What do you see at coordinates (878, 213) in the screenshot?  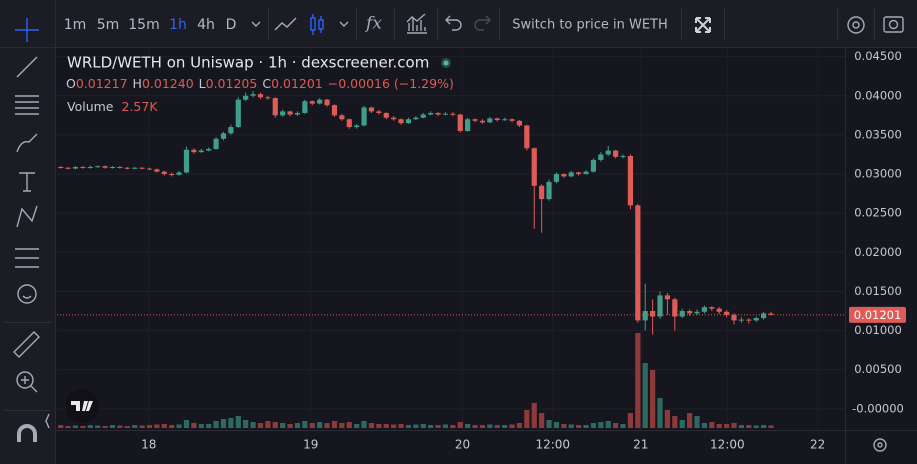 I see `y-tick-label: 0.02500` at bounding box center [878, 213].